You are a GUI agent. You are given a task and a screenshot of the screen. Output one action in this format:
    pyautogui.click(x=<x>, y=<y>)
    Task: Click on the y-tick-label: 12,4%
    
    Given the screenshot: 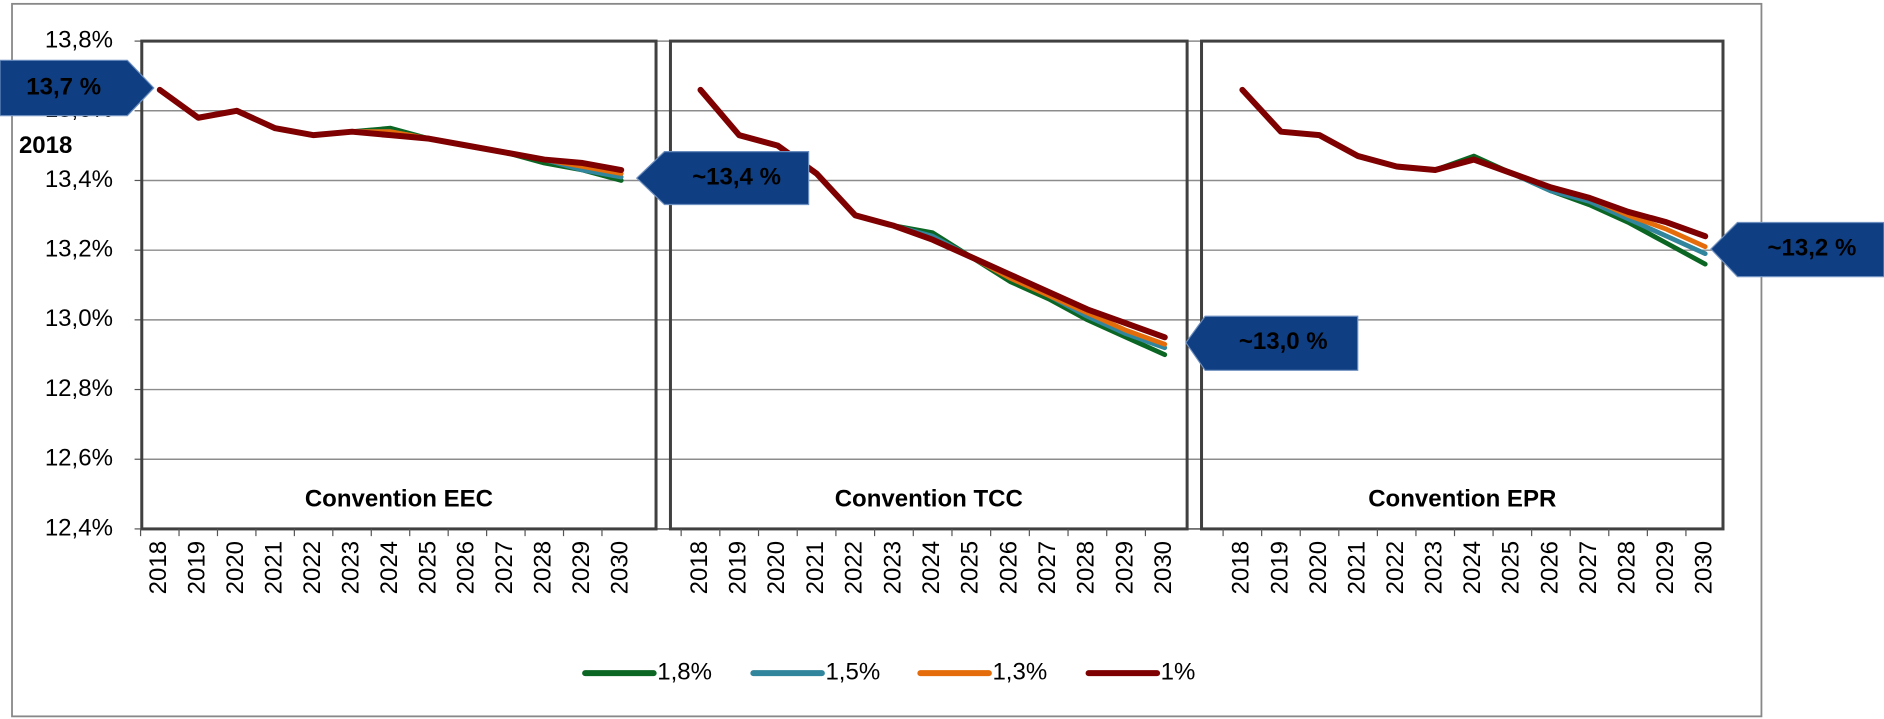 What is the action you would take?
    pyautogui.click(x=79, y=527)
    